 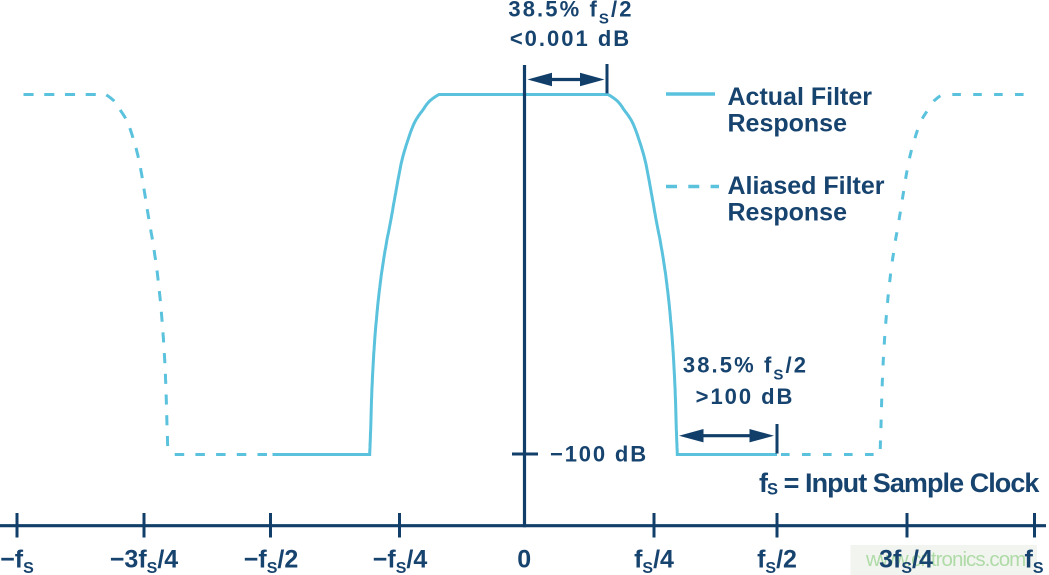 What do you see at coordinates (945, 559) in the screenshot?
I see `svg-text: www.cntronics.com` at bounding box center [945, 559].